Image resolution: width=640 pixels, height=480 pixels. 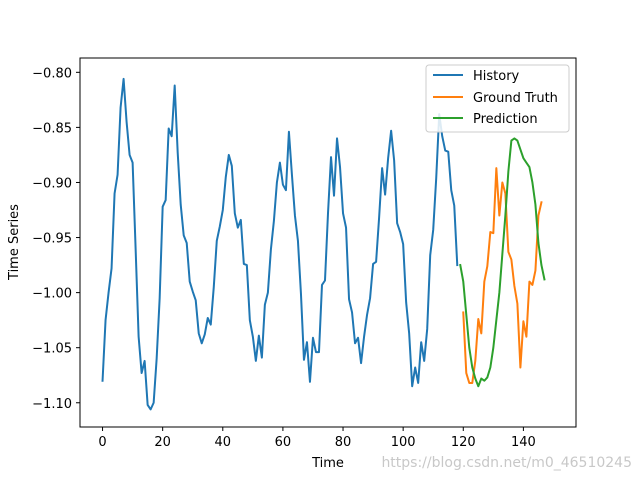 What do you see at coordinates (52, 239) in the screenshot?
I see `y-tick-label: −0.95` at bounding box center [52, 239].